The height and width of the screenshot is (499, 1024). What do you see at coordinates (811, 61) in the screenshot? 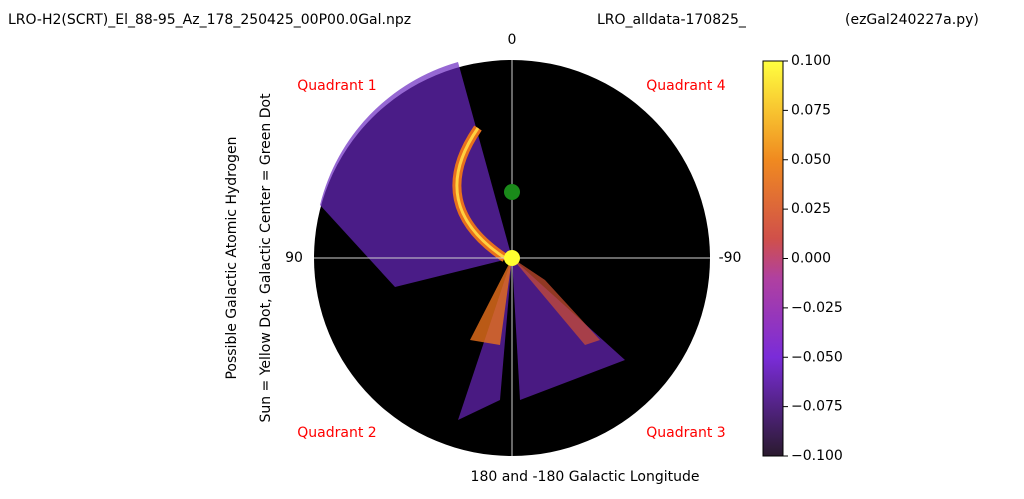
I see `colorbar-tick-label: 0.100` at bounding box center [811, 61].